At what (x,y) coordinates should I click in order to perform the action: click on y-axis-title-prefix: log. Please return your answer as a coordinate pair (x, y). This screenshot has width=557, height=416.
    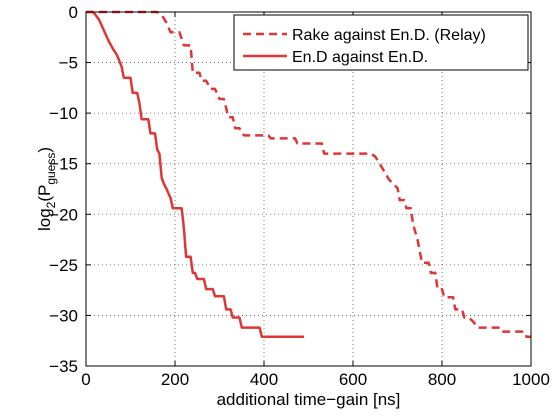
    Looking at the image, I should click on (44, 219).